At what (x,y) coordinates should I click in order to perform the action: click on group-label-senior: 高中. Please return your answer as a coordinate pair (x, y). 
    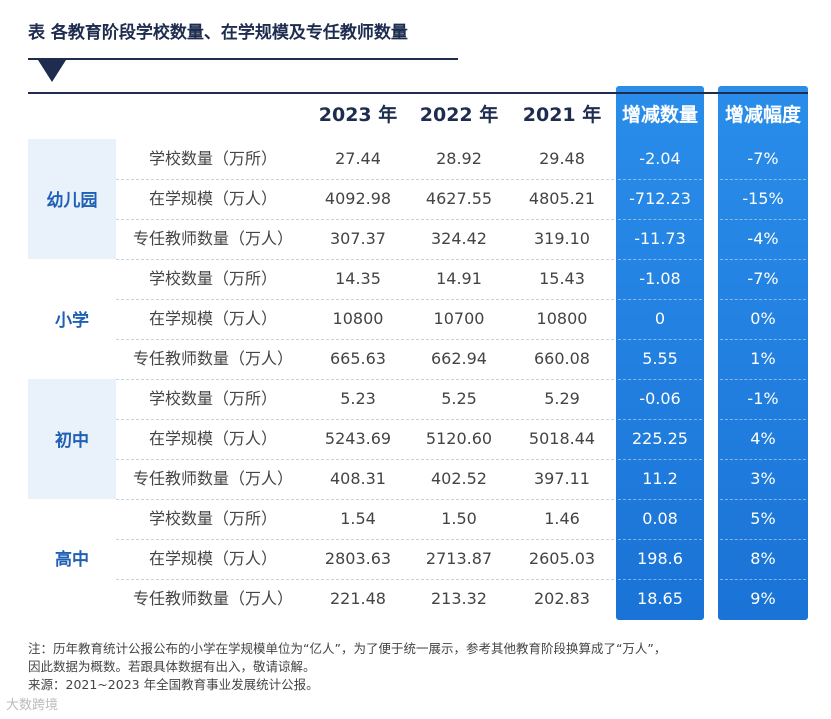
    Looking at the image, I should click on (72, 560).